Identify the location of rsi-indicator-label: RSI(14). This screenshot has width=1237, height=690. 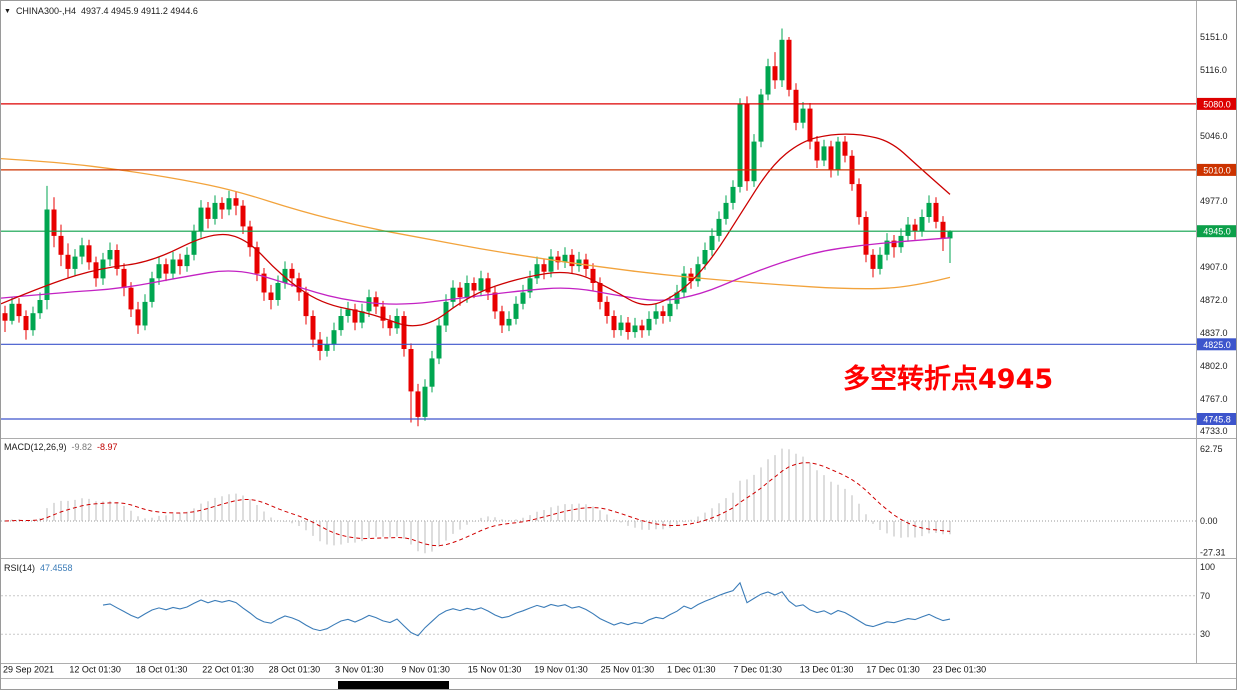
(20, 568).